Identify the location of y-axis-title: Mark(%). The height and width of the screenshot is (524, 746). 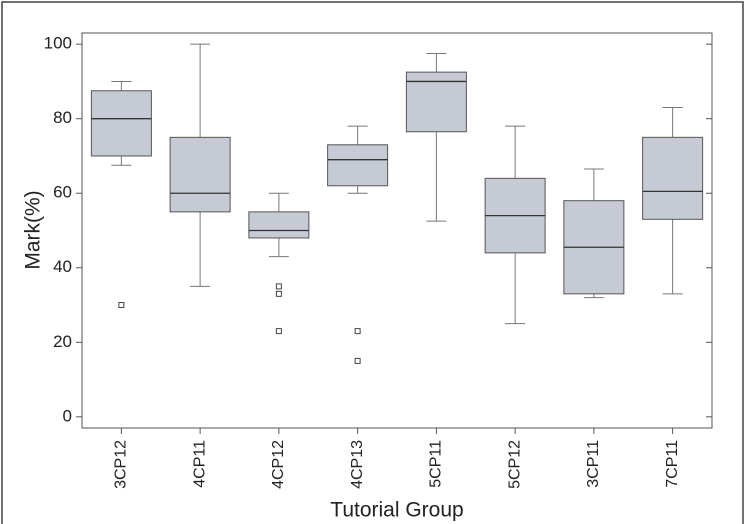
(33, 229).